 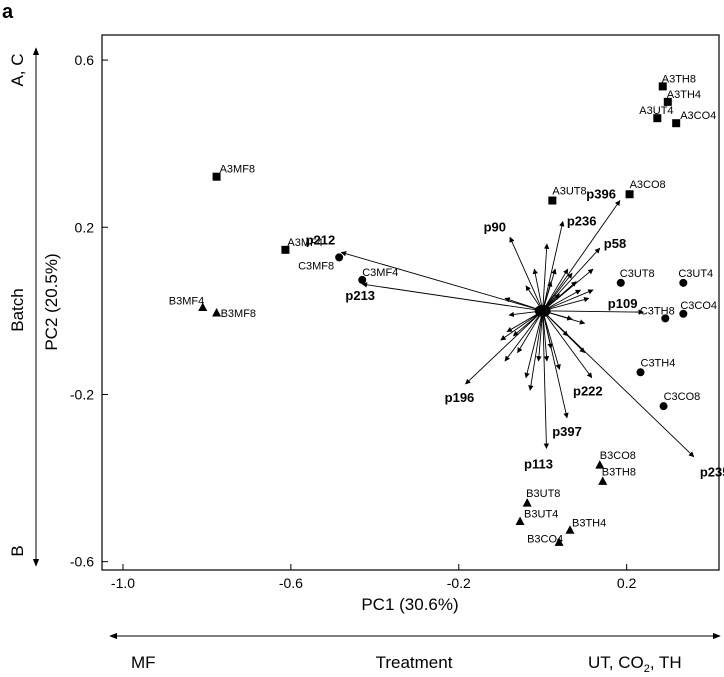 I want to click on point-label-A3TH8: A3TH8, so click(x=679, y=79).